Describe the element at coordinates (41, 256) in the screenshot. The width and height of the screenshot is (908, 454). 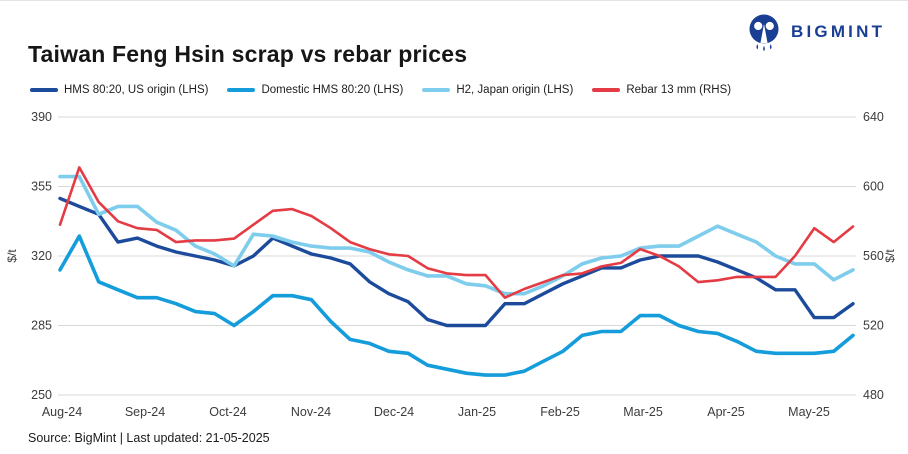
I see `y-axis-tick-left: 320` at that location.